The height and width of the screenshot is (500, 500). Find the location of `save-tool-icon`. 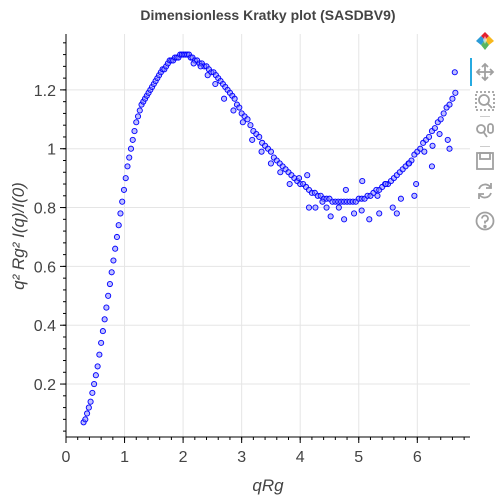

save-tool-icon is located at coordinates (485, 161).